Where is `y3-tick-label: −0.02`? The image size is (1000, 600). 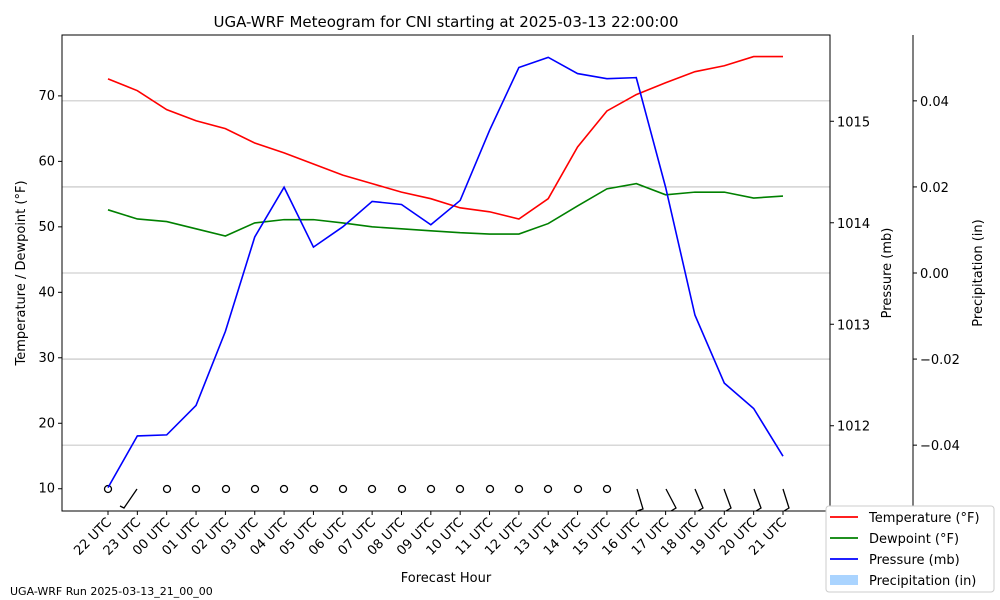
y3-tick-label: −0.02 is located at coordinates (940, 360).